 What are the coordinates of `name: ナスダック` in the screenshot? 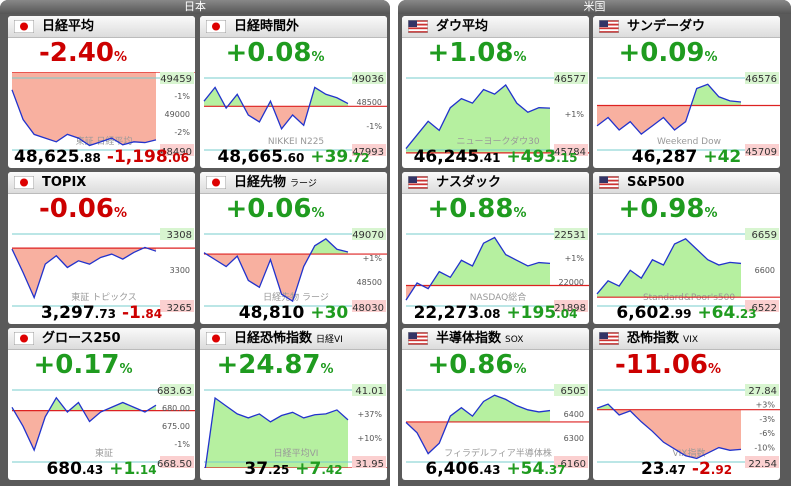 It's located at (469, 182).